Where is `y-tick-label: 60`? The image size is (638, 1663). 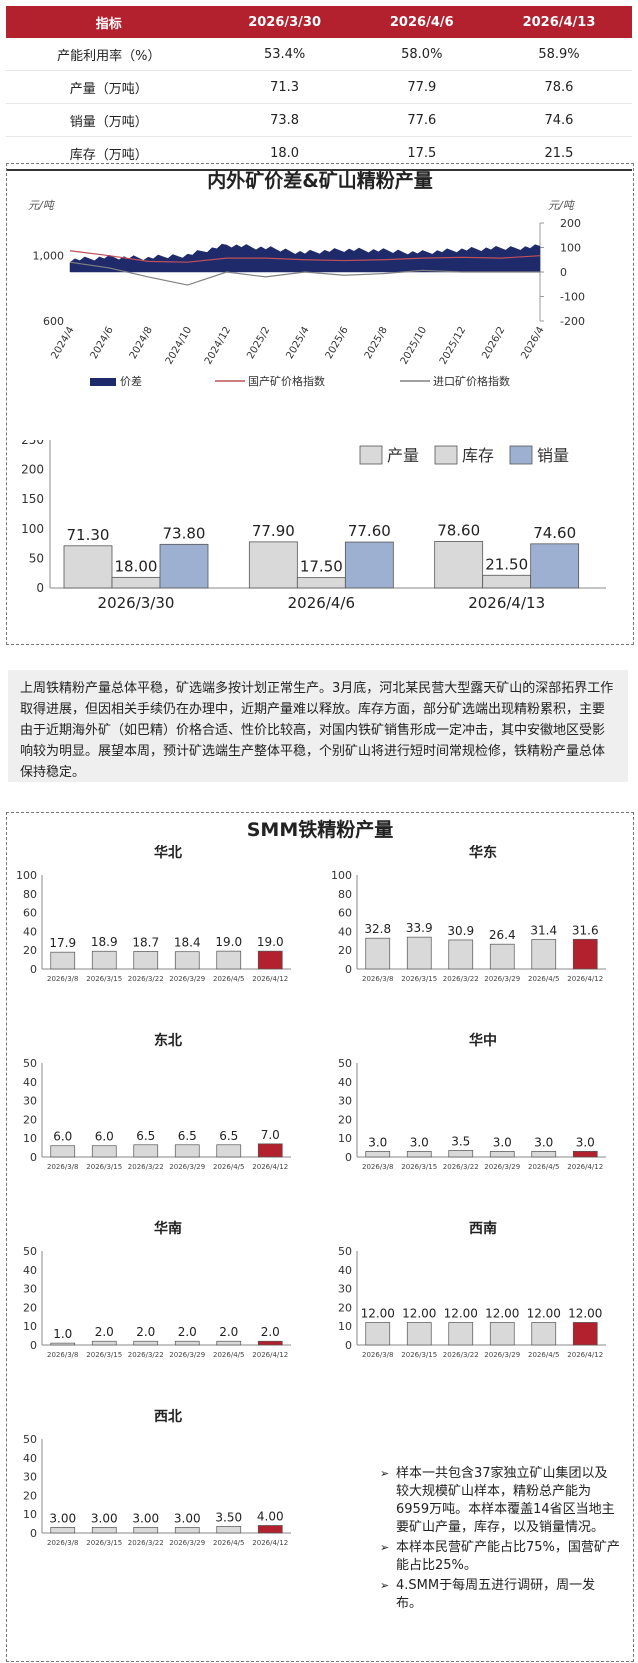
y-tick-label: 60 is located at coordinates (345, 913).